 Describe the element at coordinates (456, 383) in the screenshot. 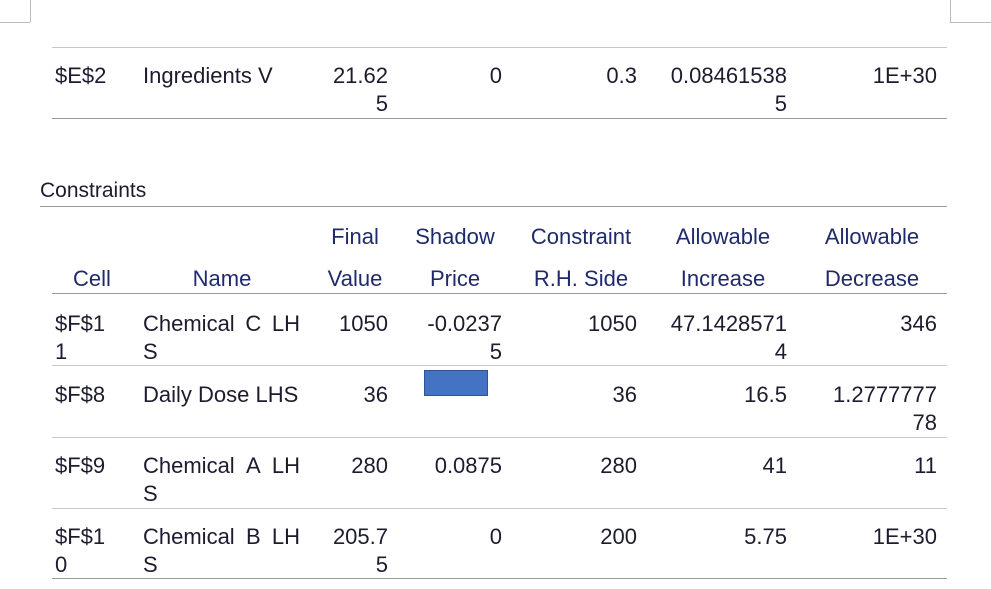

I see `redaction-box` at that location.